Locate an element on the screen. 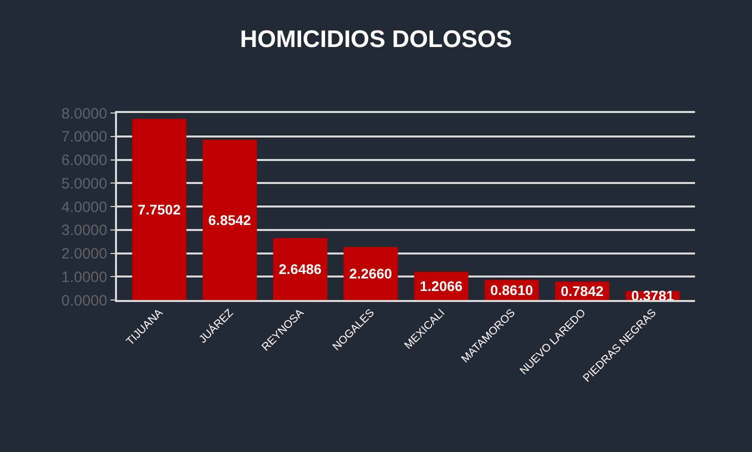 This screenshot has width=752, height=452. data-label: 0.8610 is located at coordinates (512, 290).